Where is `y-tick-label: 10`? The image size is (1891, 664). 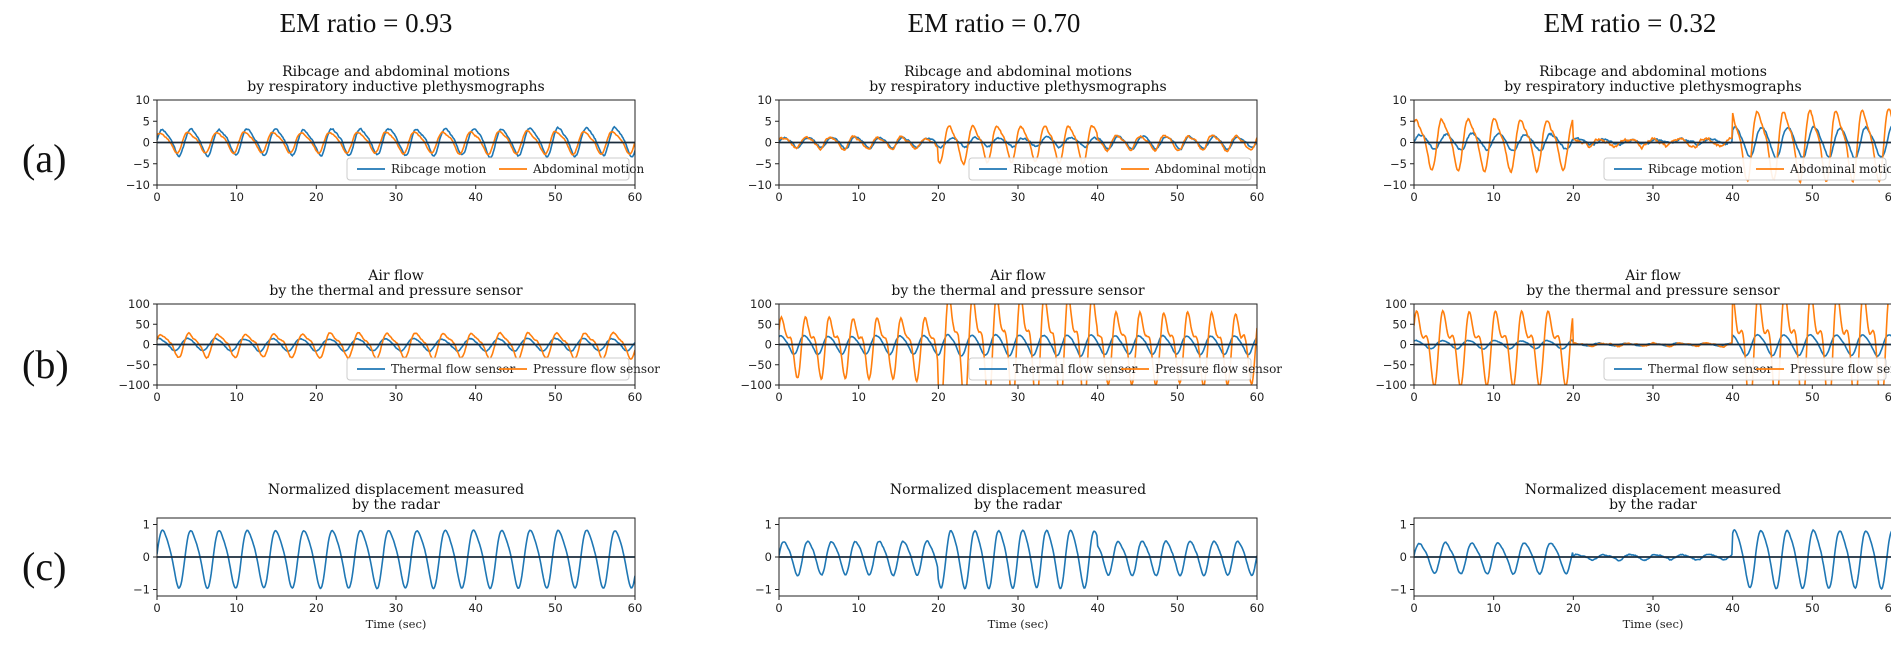
y-tick-label: 10 is located at coordinates (1399, 100).